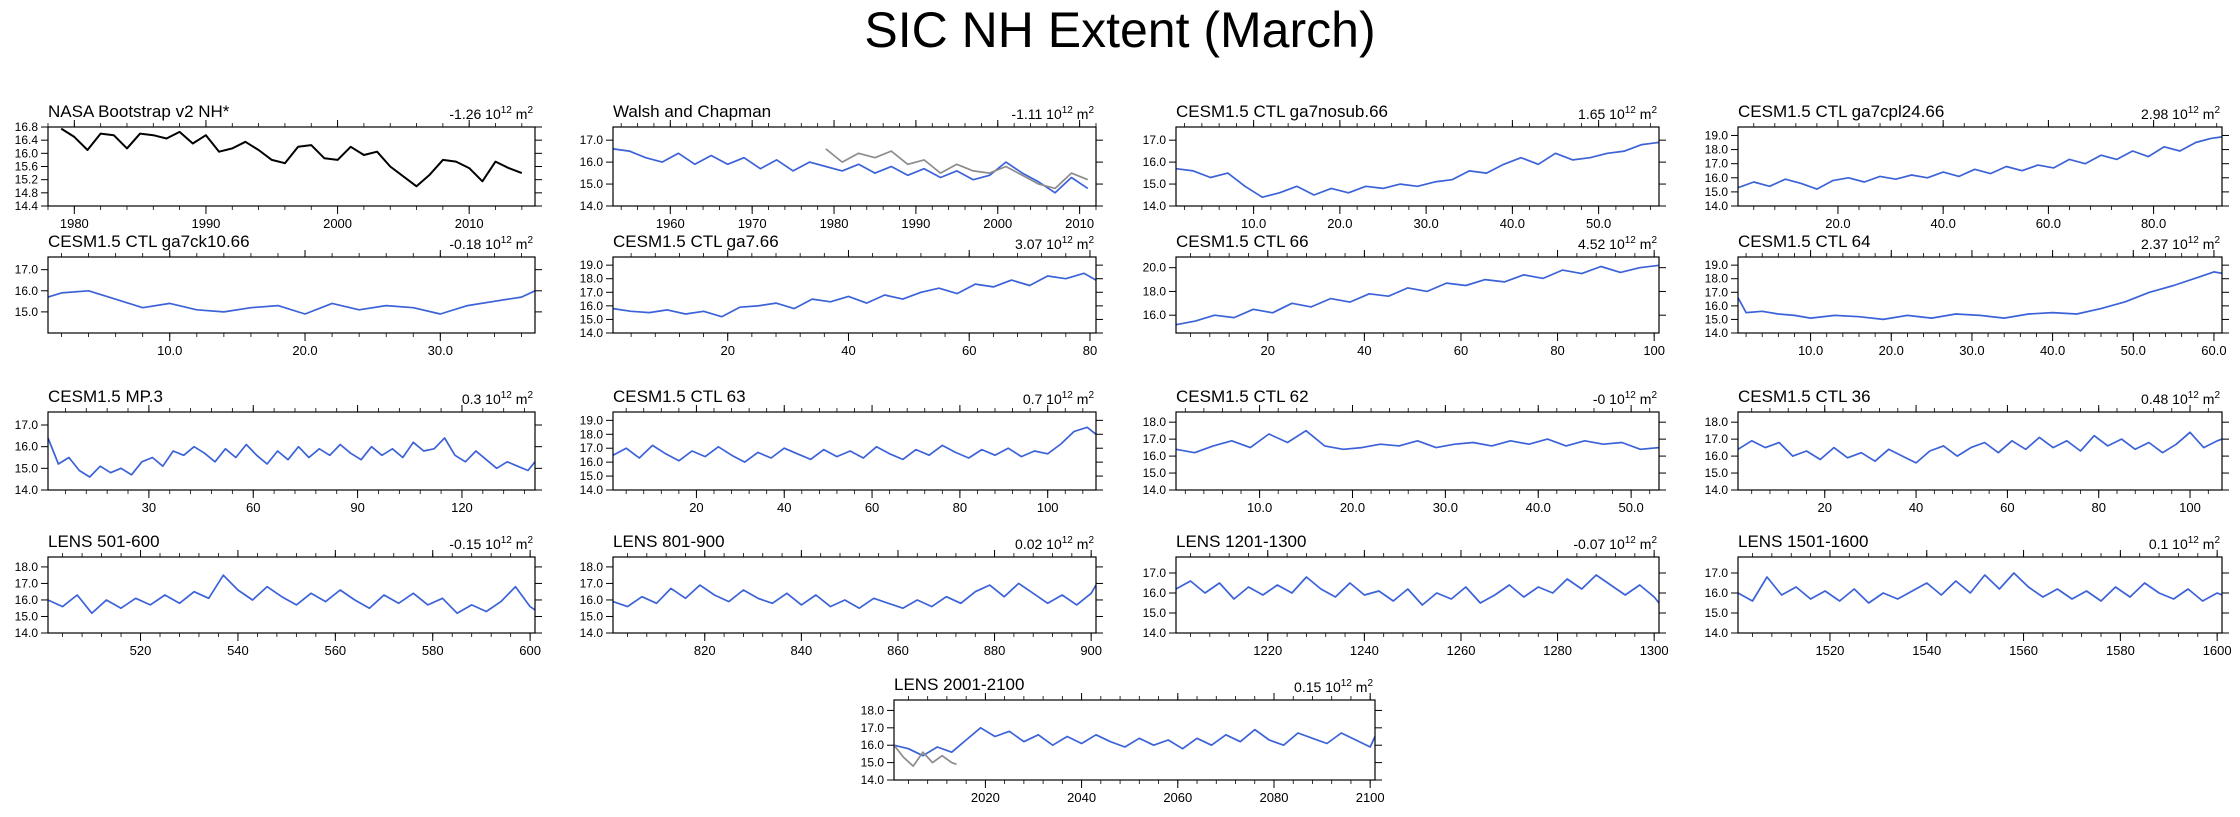  What do you see at coordinates (959, 684) in the screenshot?
I see `panel-title: LENS 2001-2100` at bounding box center [959, 684].